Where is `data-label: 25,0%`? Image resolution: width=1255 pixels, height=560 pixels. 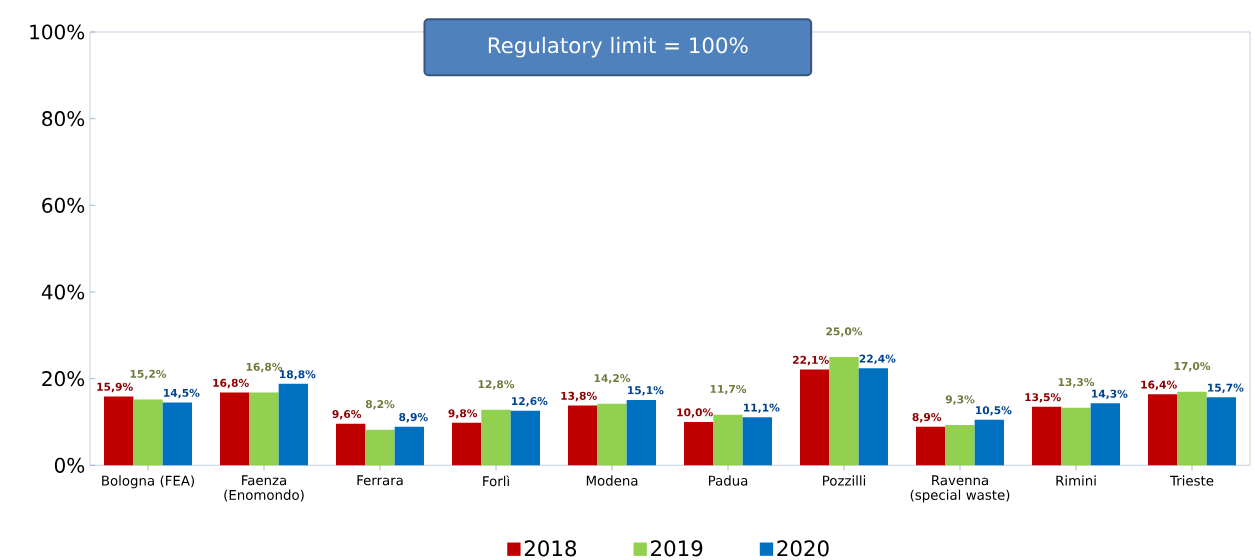
data-label: 25,0% is located at coordinates (844, 332).